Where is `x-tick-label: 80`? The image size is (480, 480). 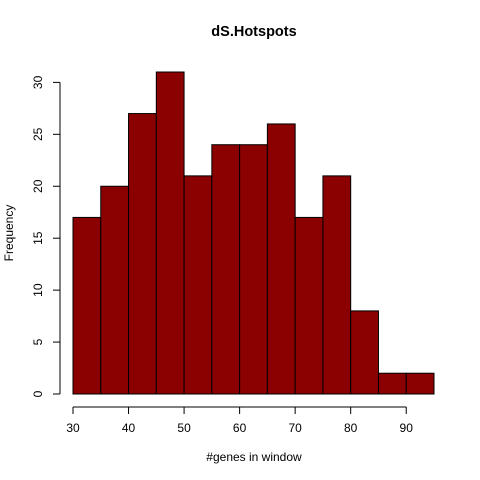 x-tick-label: 80 is located at coordinates (351, 428).